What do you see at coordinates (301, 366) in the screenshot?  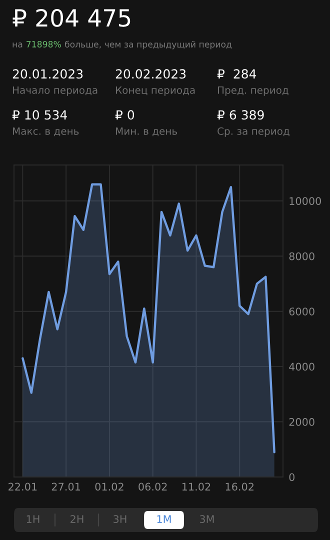 I see `y-tick-label: 4000` at bounding box center [301, 366].